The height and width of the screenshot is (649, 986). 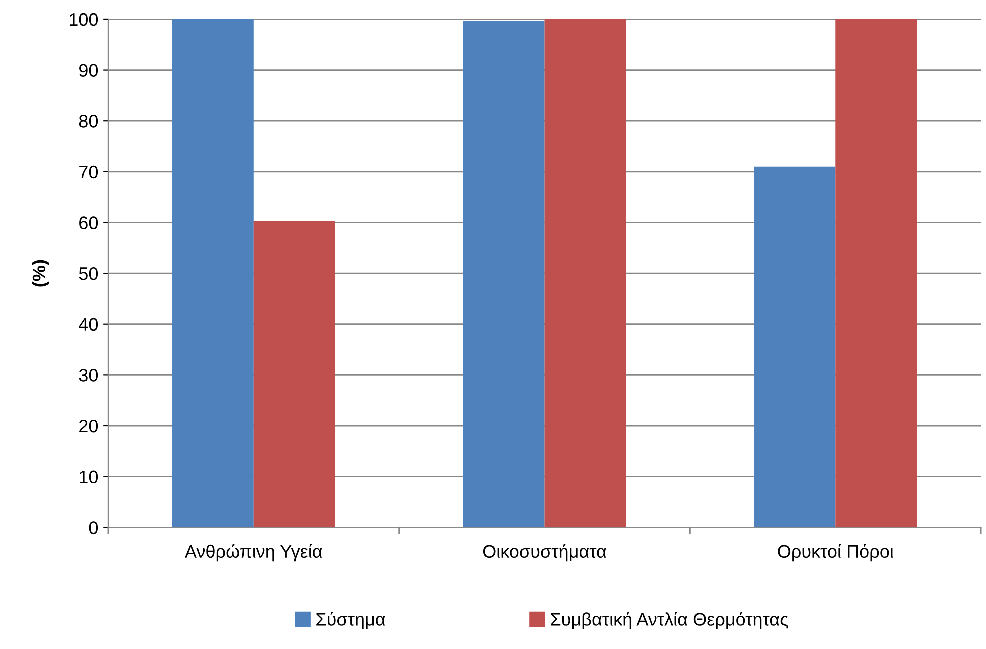 What do you see at coordinates (89, 426) in the screenshot?
I see `y-tick-label: 20` at bounding box center [89, 426].